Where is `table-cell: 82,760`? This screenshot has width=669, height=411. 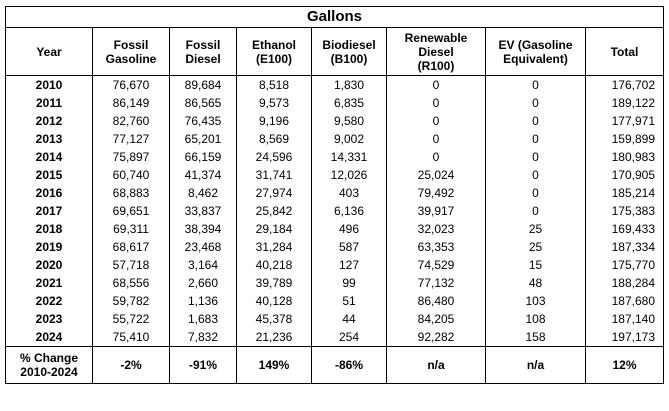 table-cell: 82,760 is located at coordinates (131, 121).